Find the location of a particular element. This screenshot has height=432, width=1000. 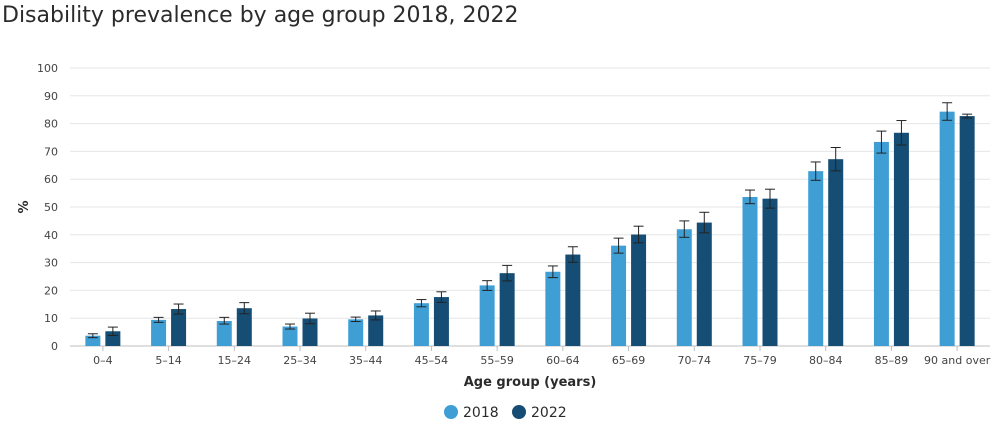

x-tick-label: 55–59 is located at coordinates (497, 360).